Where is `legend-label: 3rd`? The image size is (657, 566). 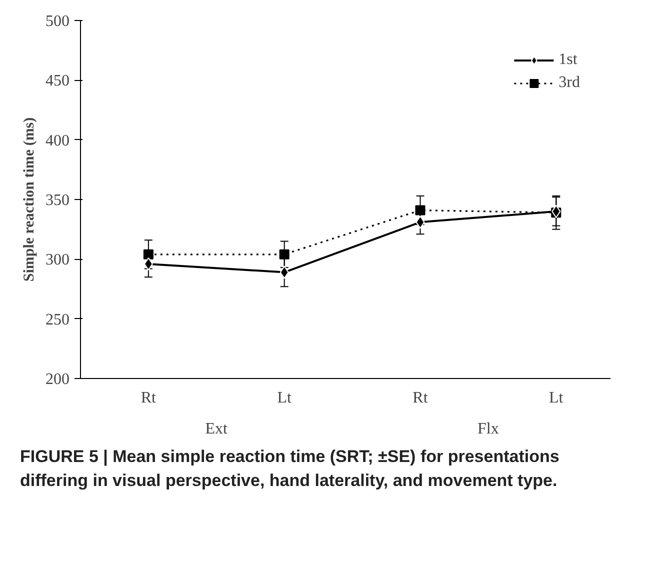
legend-label: 3rd is located at coordinates (569, 83).